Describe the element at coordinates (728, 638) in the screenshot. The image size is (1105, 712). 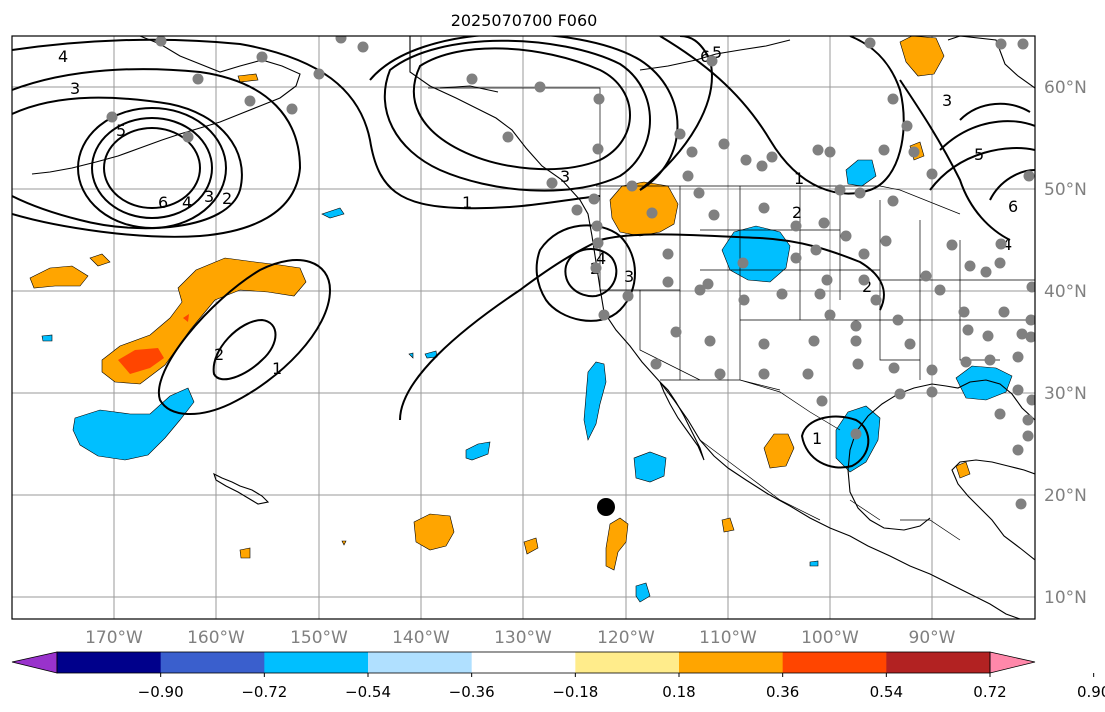
I see `lon-tick-label: 110°W` at that location.